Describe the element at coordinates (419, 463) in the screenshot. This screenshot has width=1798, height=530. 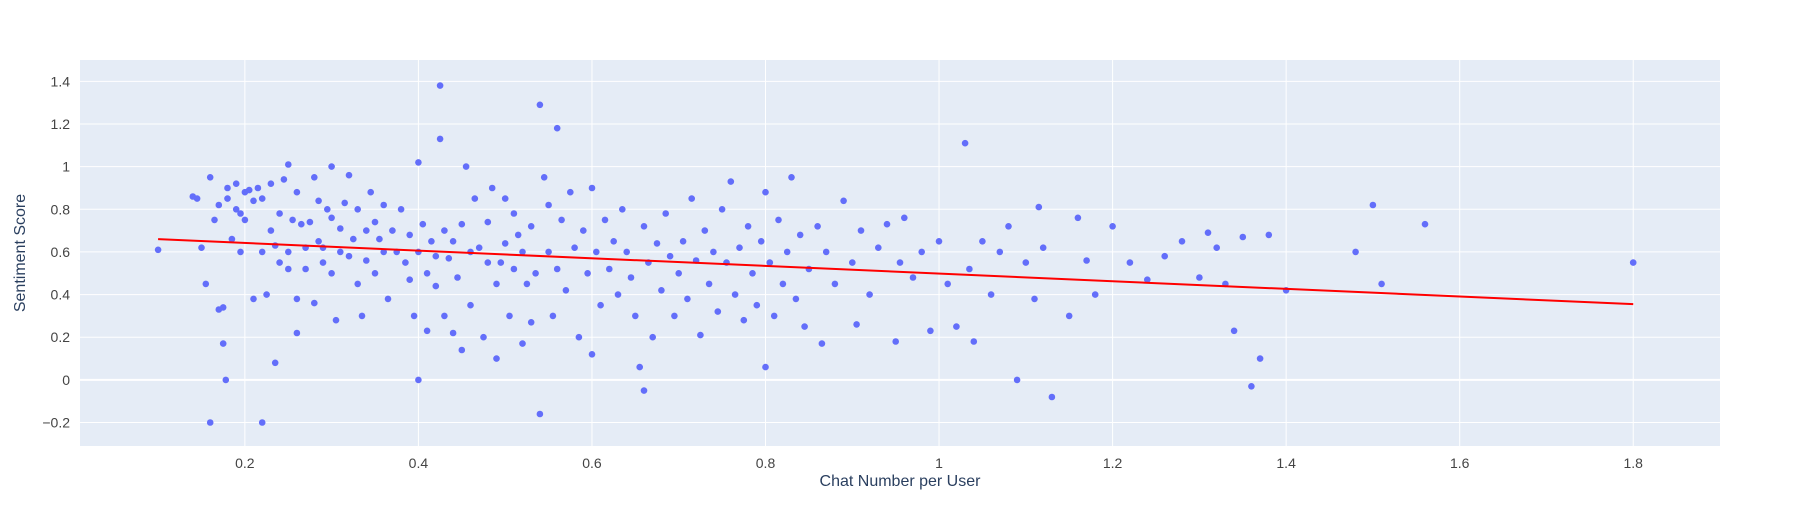
I see `x-tick-label: 0.4` at that location.